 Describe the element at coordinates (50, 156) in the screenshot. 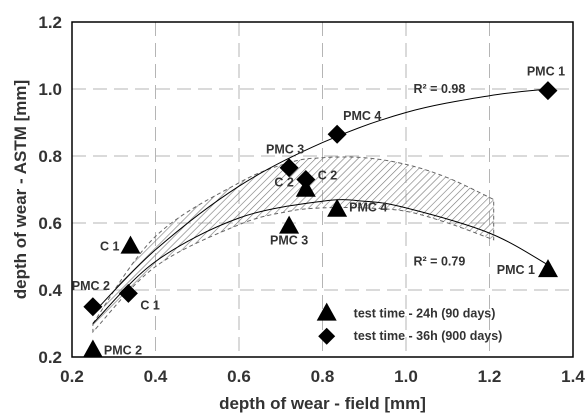

I see `y-tick-label: 0.8` at that location.